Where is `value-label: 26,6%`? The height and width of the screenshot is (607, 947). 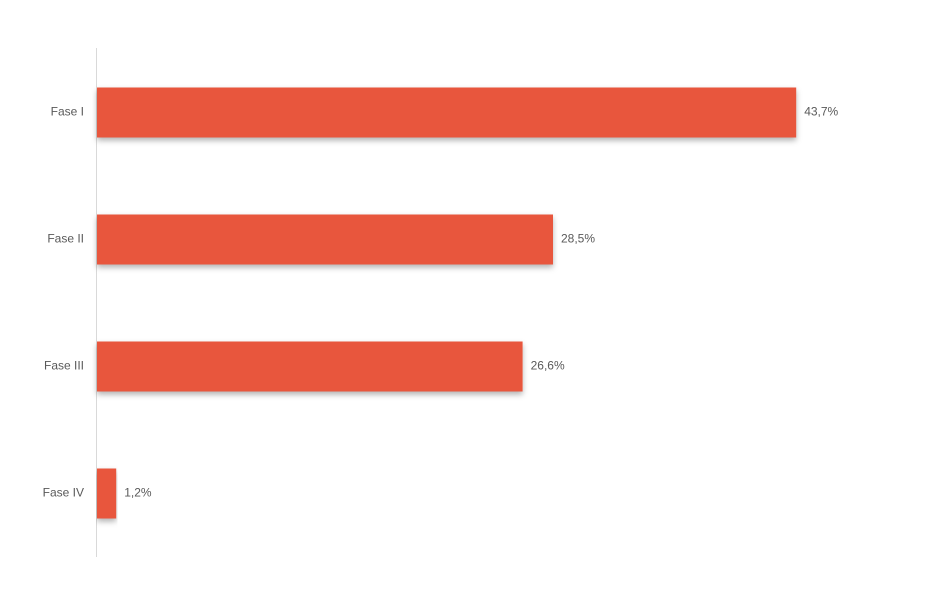
value-label: 26,6% is located at coordinates (548, 366).